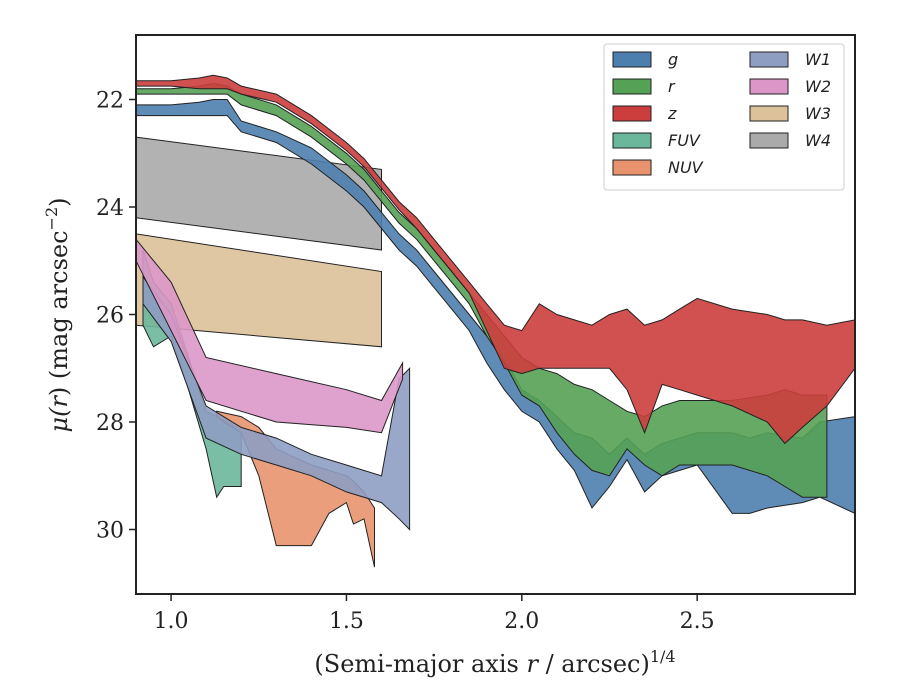 This screenshot has width=900, height=700. What do you see at coordinates (724, 117) in the screenshot?
I see `legend: grz FUV NUV W1 W2 W3 W4` at bounding box center [724, 117].